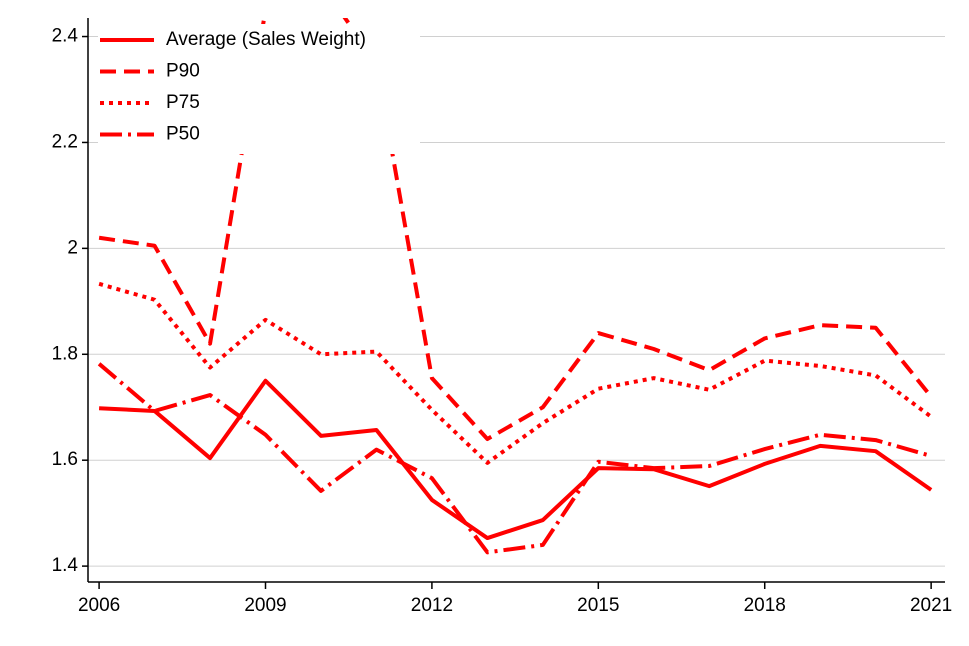  What do you see at coordinates (99, 605) in the screenshot?
I see `x-tick-label: 2006` at bounding box center [99, 605].